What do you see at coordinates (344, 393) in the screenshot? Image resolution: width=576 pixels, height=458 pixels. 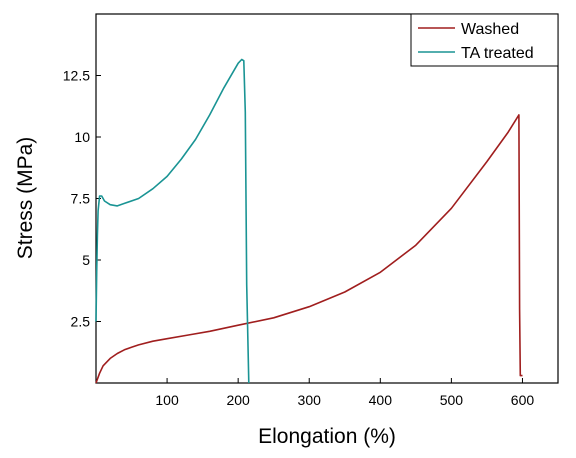 I see `x-axis: 100 200 300 400 500 600` at bounding box center [344, 393].